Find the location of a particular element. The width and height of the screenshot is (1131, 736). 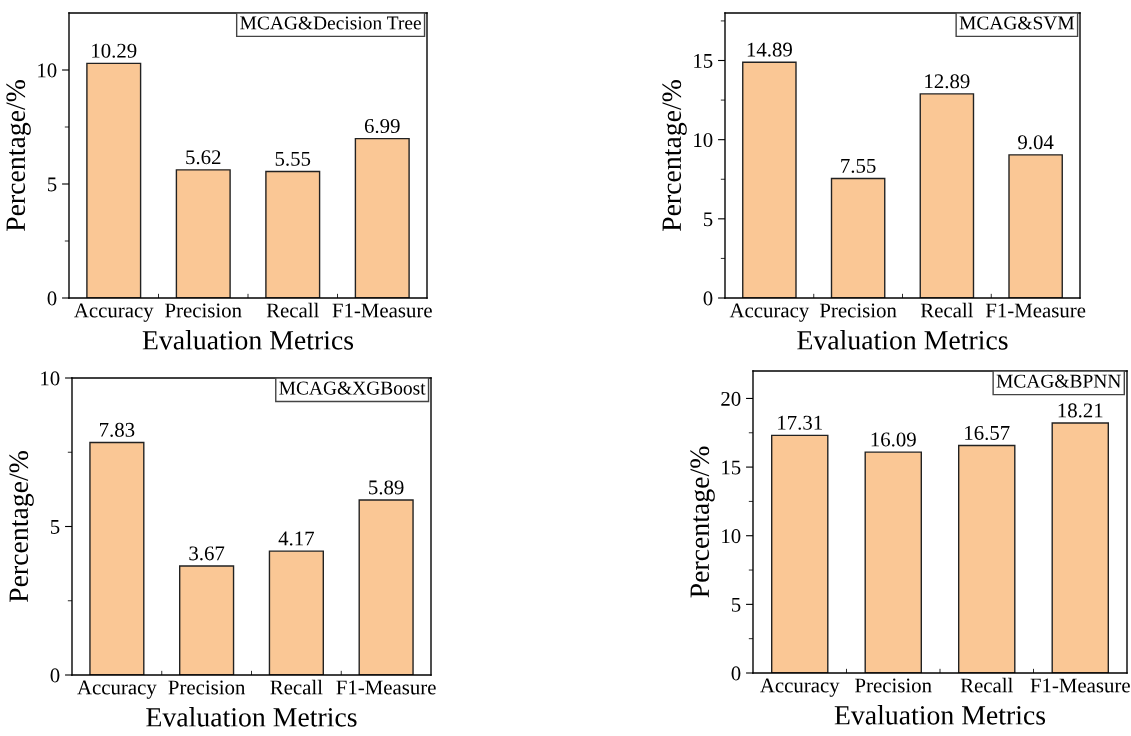

y-tick-label: 20 is located at coordinates (731, 398).